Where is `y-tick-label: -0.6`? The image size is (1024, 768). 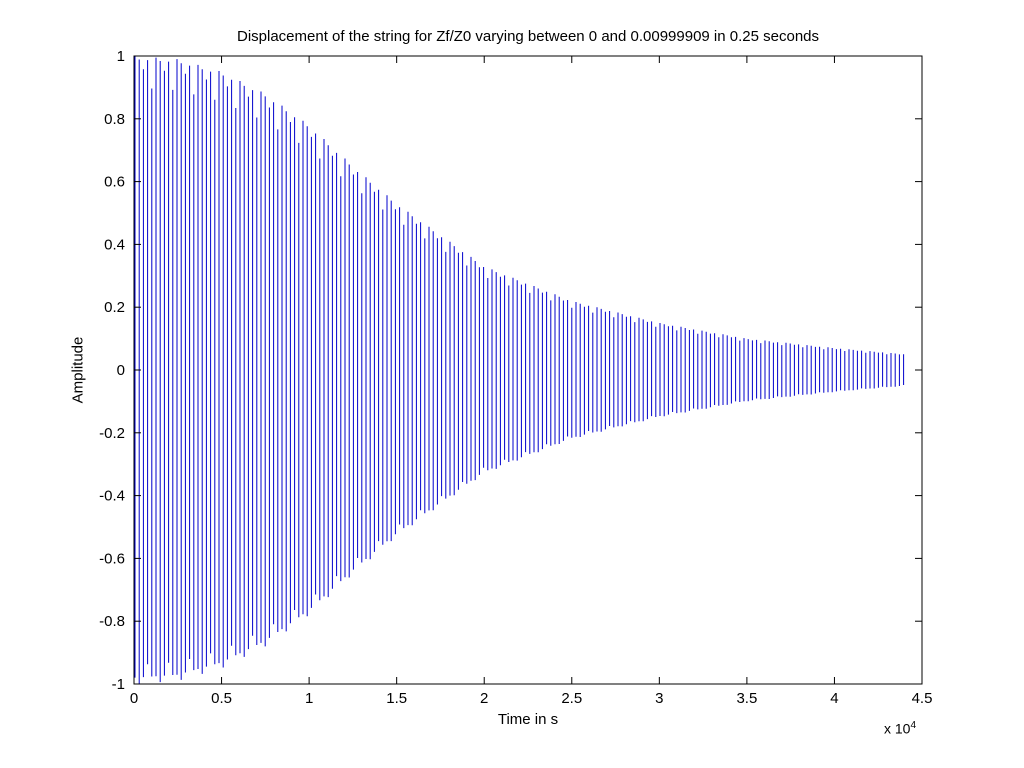 y-tick-label: -0.6 is located at coordinates (112, 558).